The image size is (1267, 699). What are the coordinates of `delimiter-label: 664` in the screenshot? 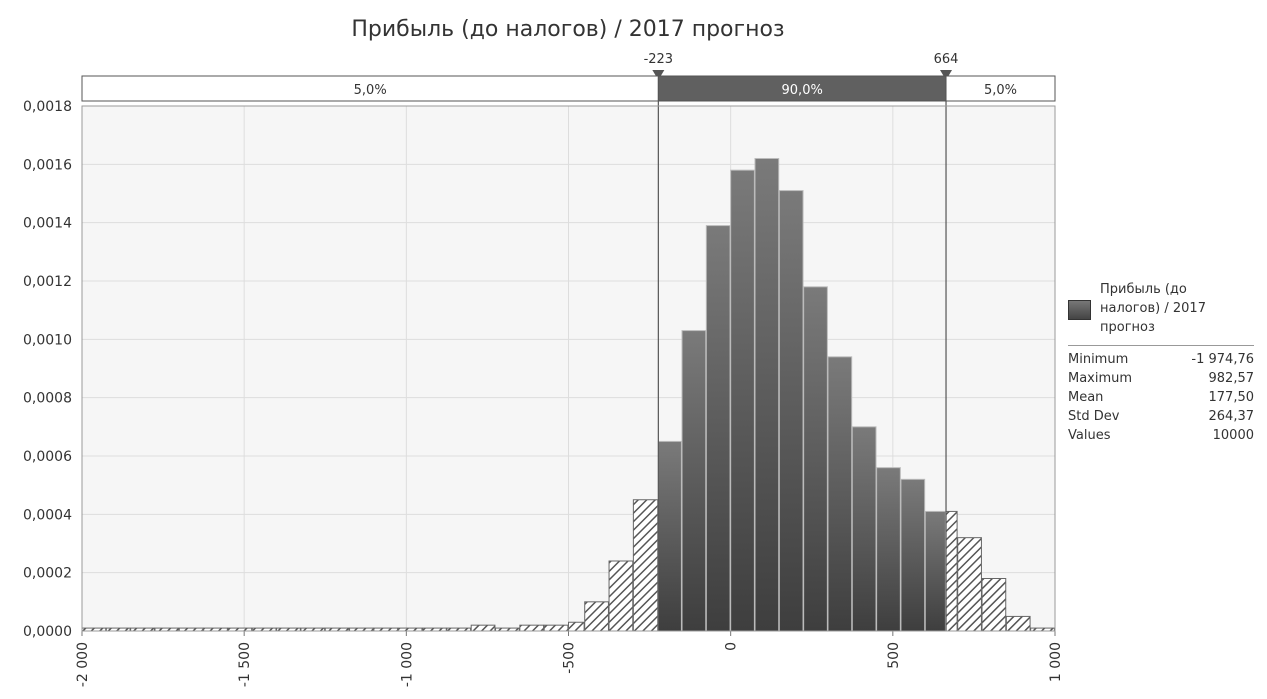 It's located at (946, 59).